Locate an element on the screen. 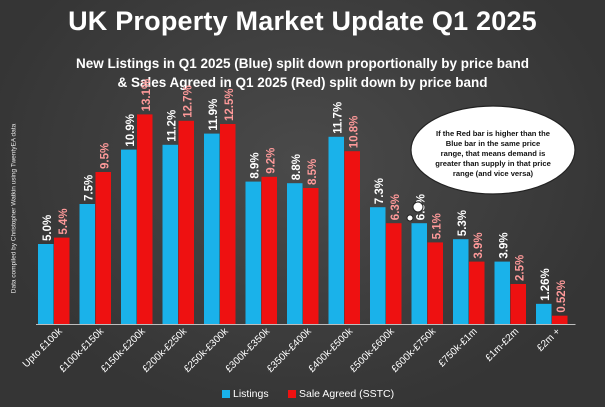  callout-cloud is located at coordinates (491, 163).